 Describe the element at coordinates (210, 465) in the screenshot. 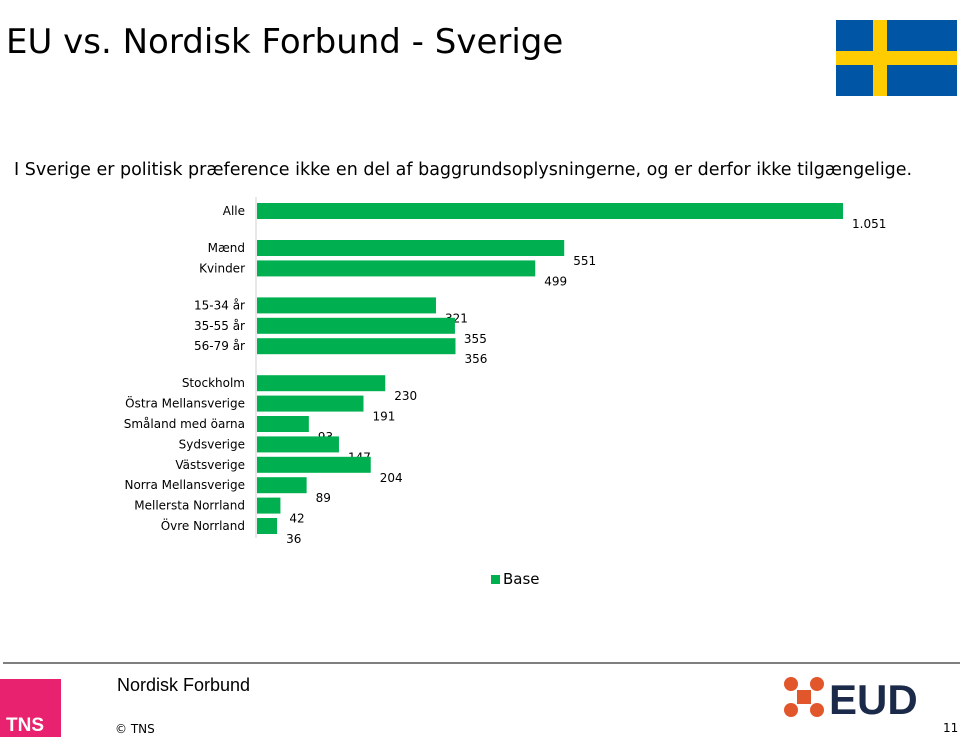

I see `category-label: Västsverige` at that location.